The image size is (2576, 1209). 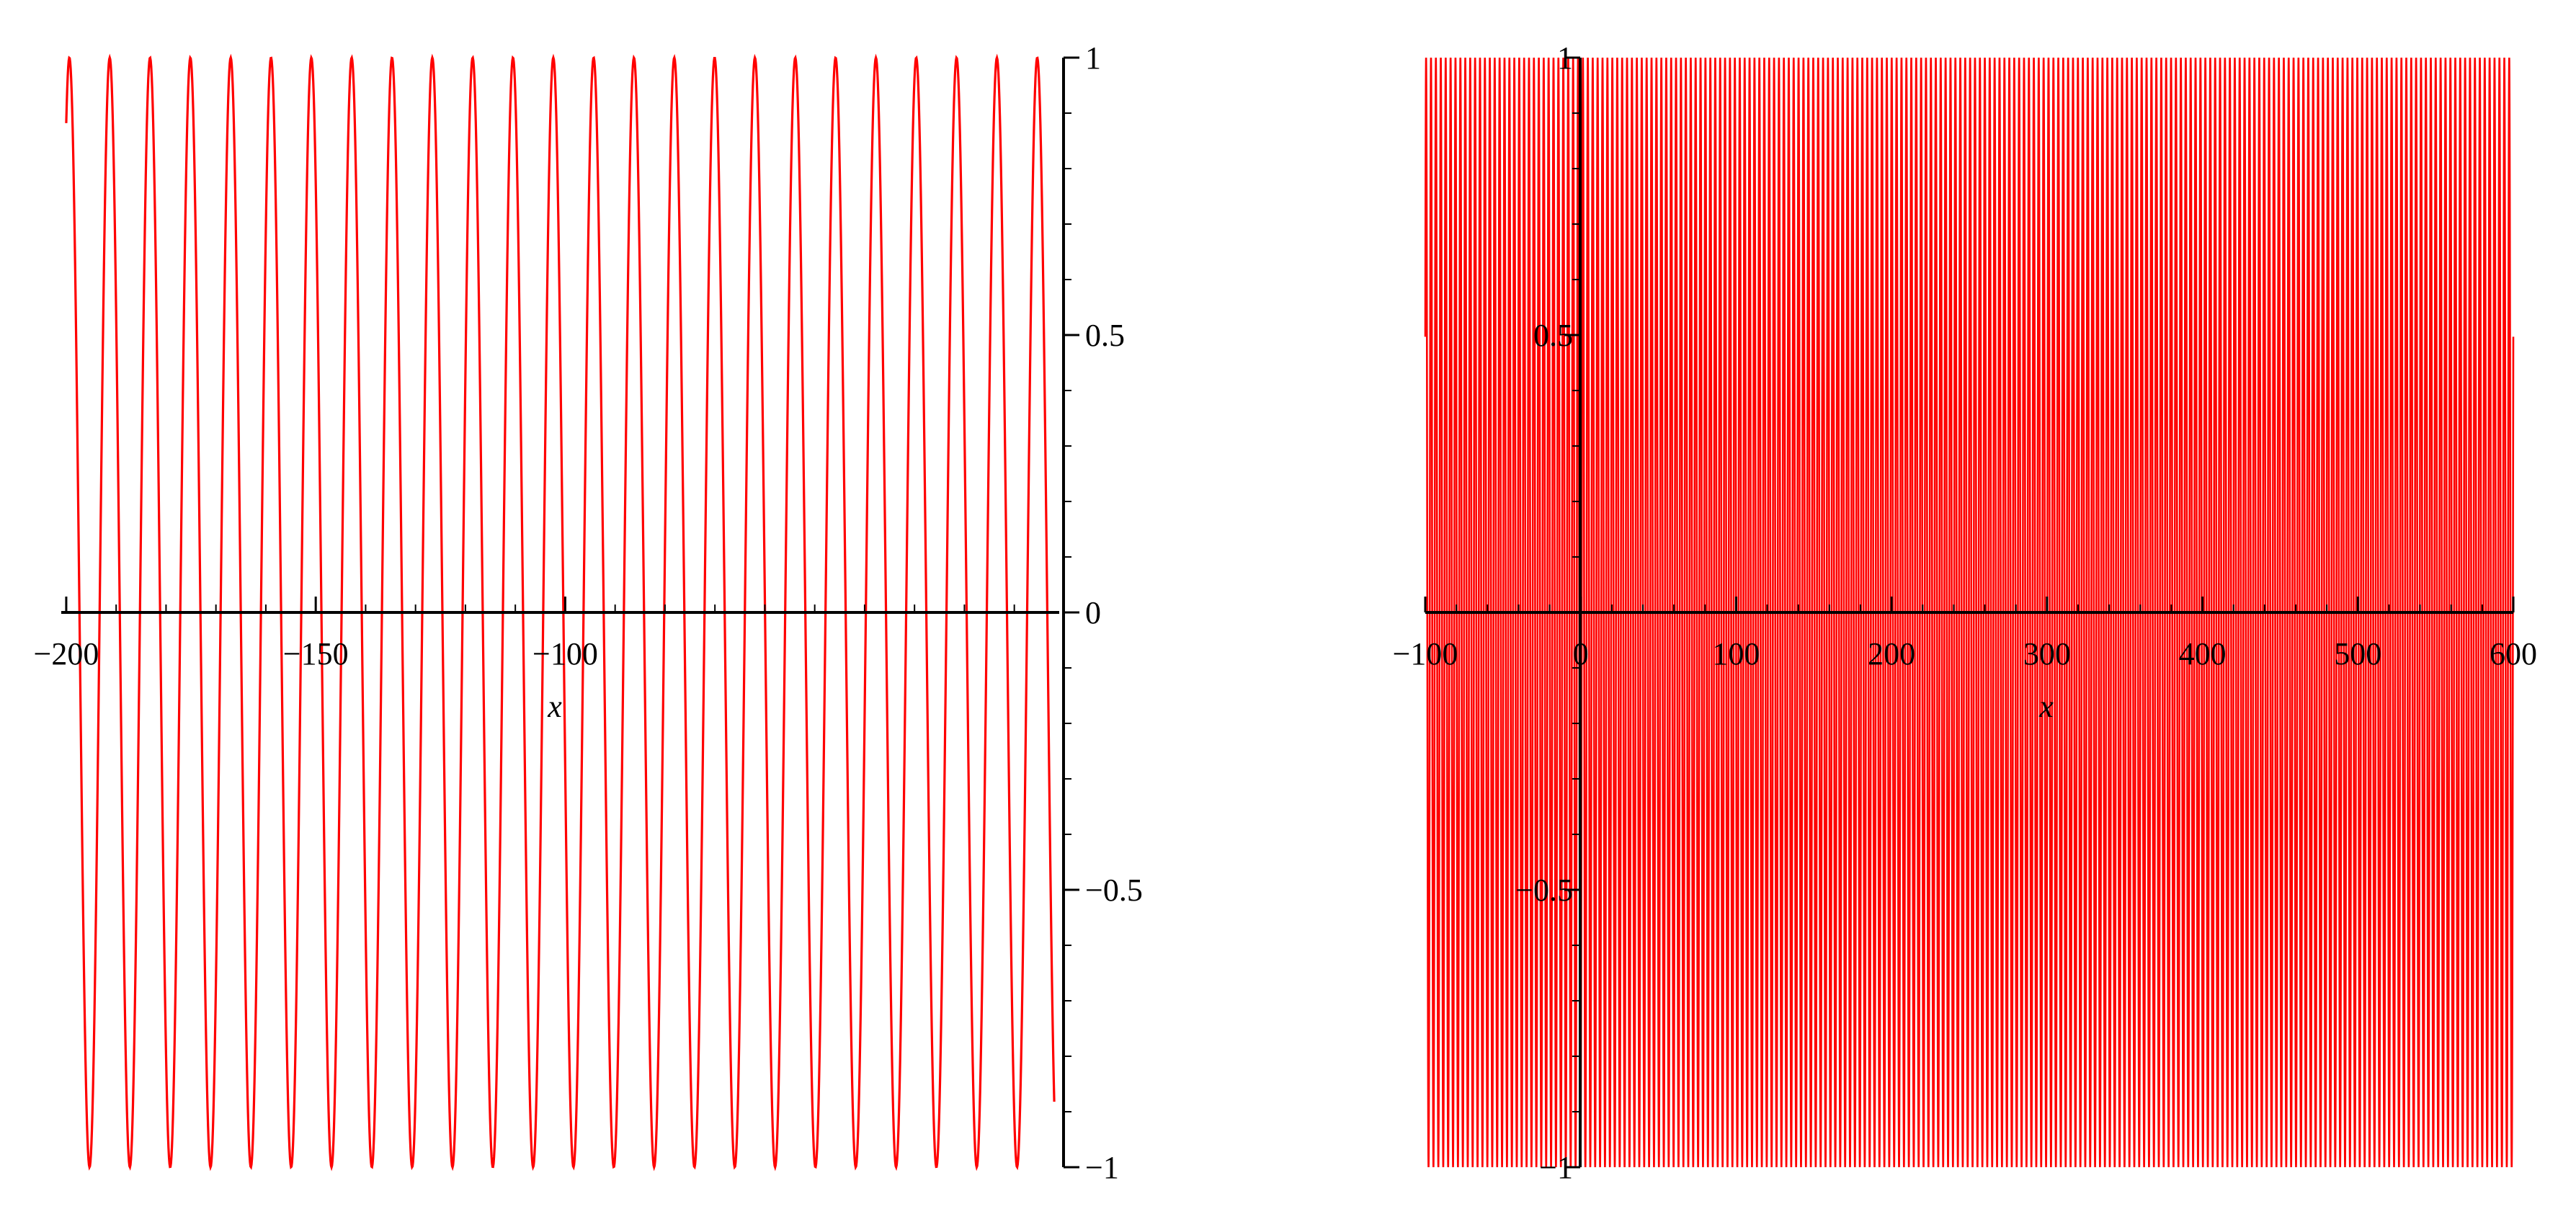 What do you see at coordinates (1556, 1167) in the screenshot?
I see `right-y-tick-label: −1` at bounding box center [1556, 1167].